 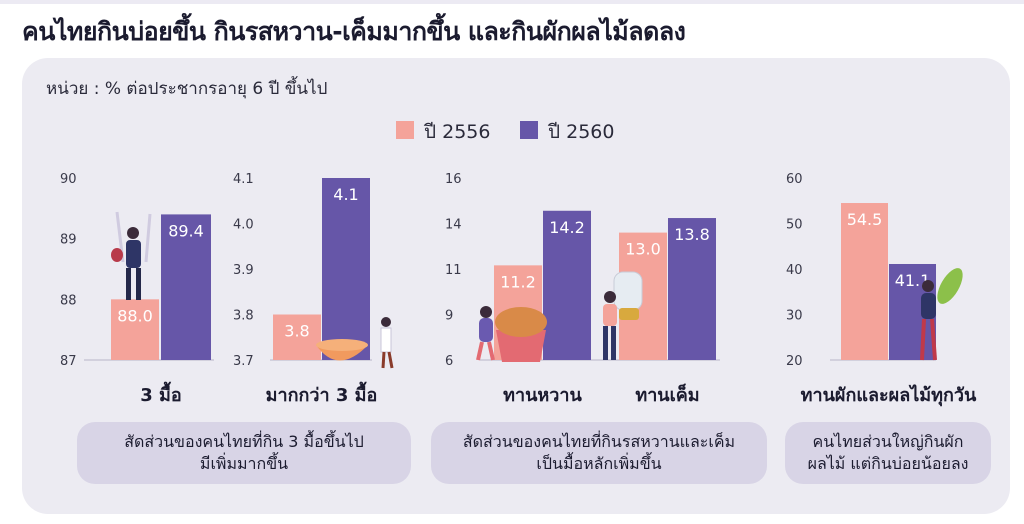 I want to click on y-tick-label-1-4: 4.1, so click(x=243, y=179).